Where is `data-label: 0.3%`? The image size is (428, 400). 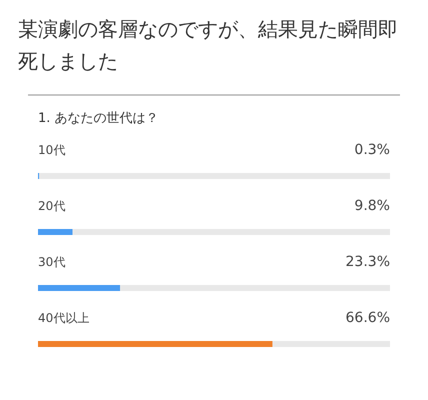
data-label: 0.3% is located at coordinates (372, 150).